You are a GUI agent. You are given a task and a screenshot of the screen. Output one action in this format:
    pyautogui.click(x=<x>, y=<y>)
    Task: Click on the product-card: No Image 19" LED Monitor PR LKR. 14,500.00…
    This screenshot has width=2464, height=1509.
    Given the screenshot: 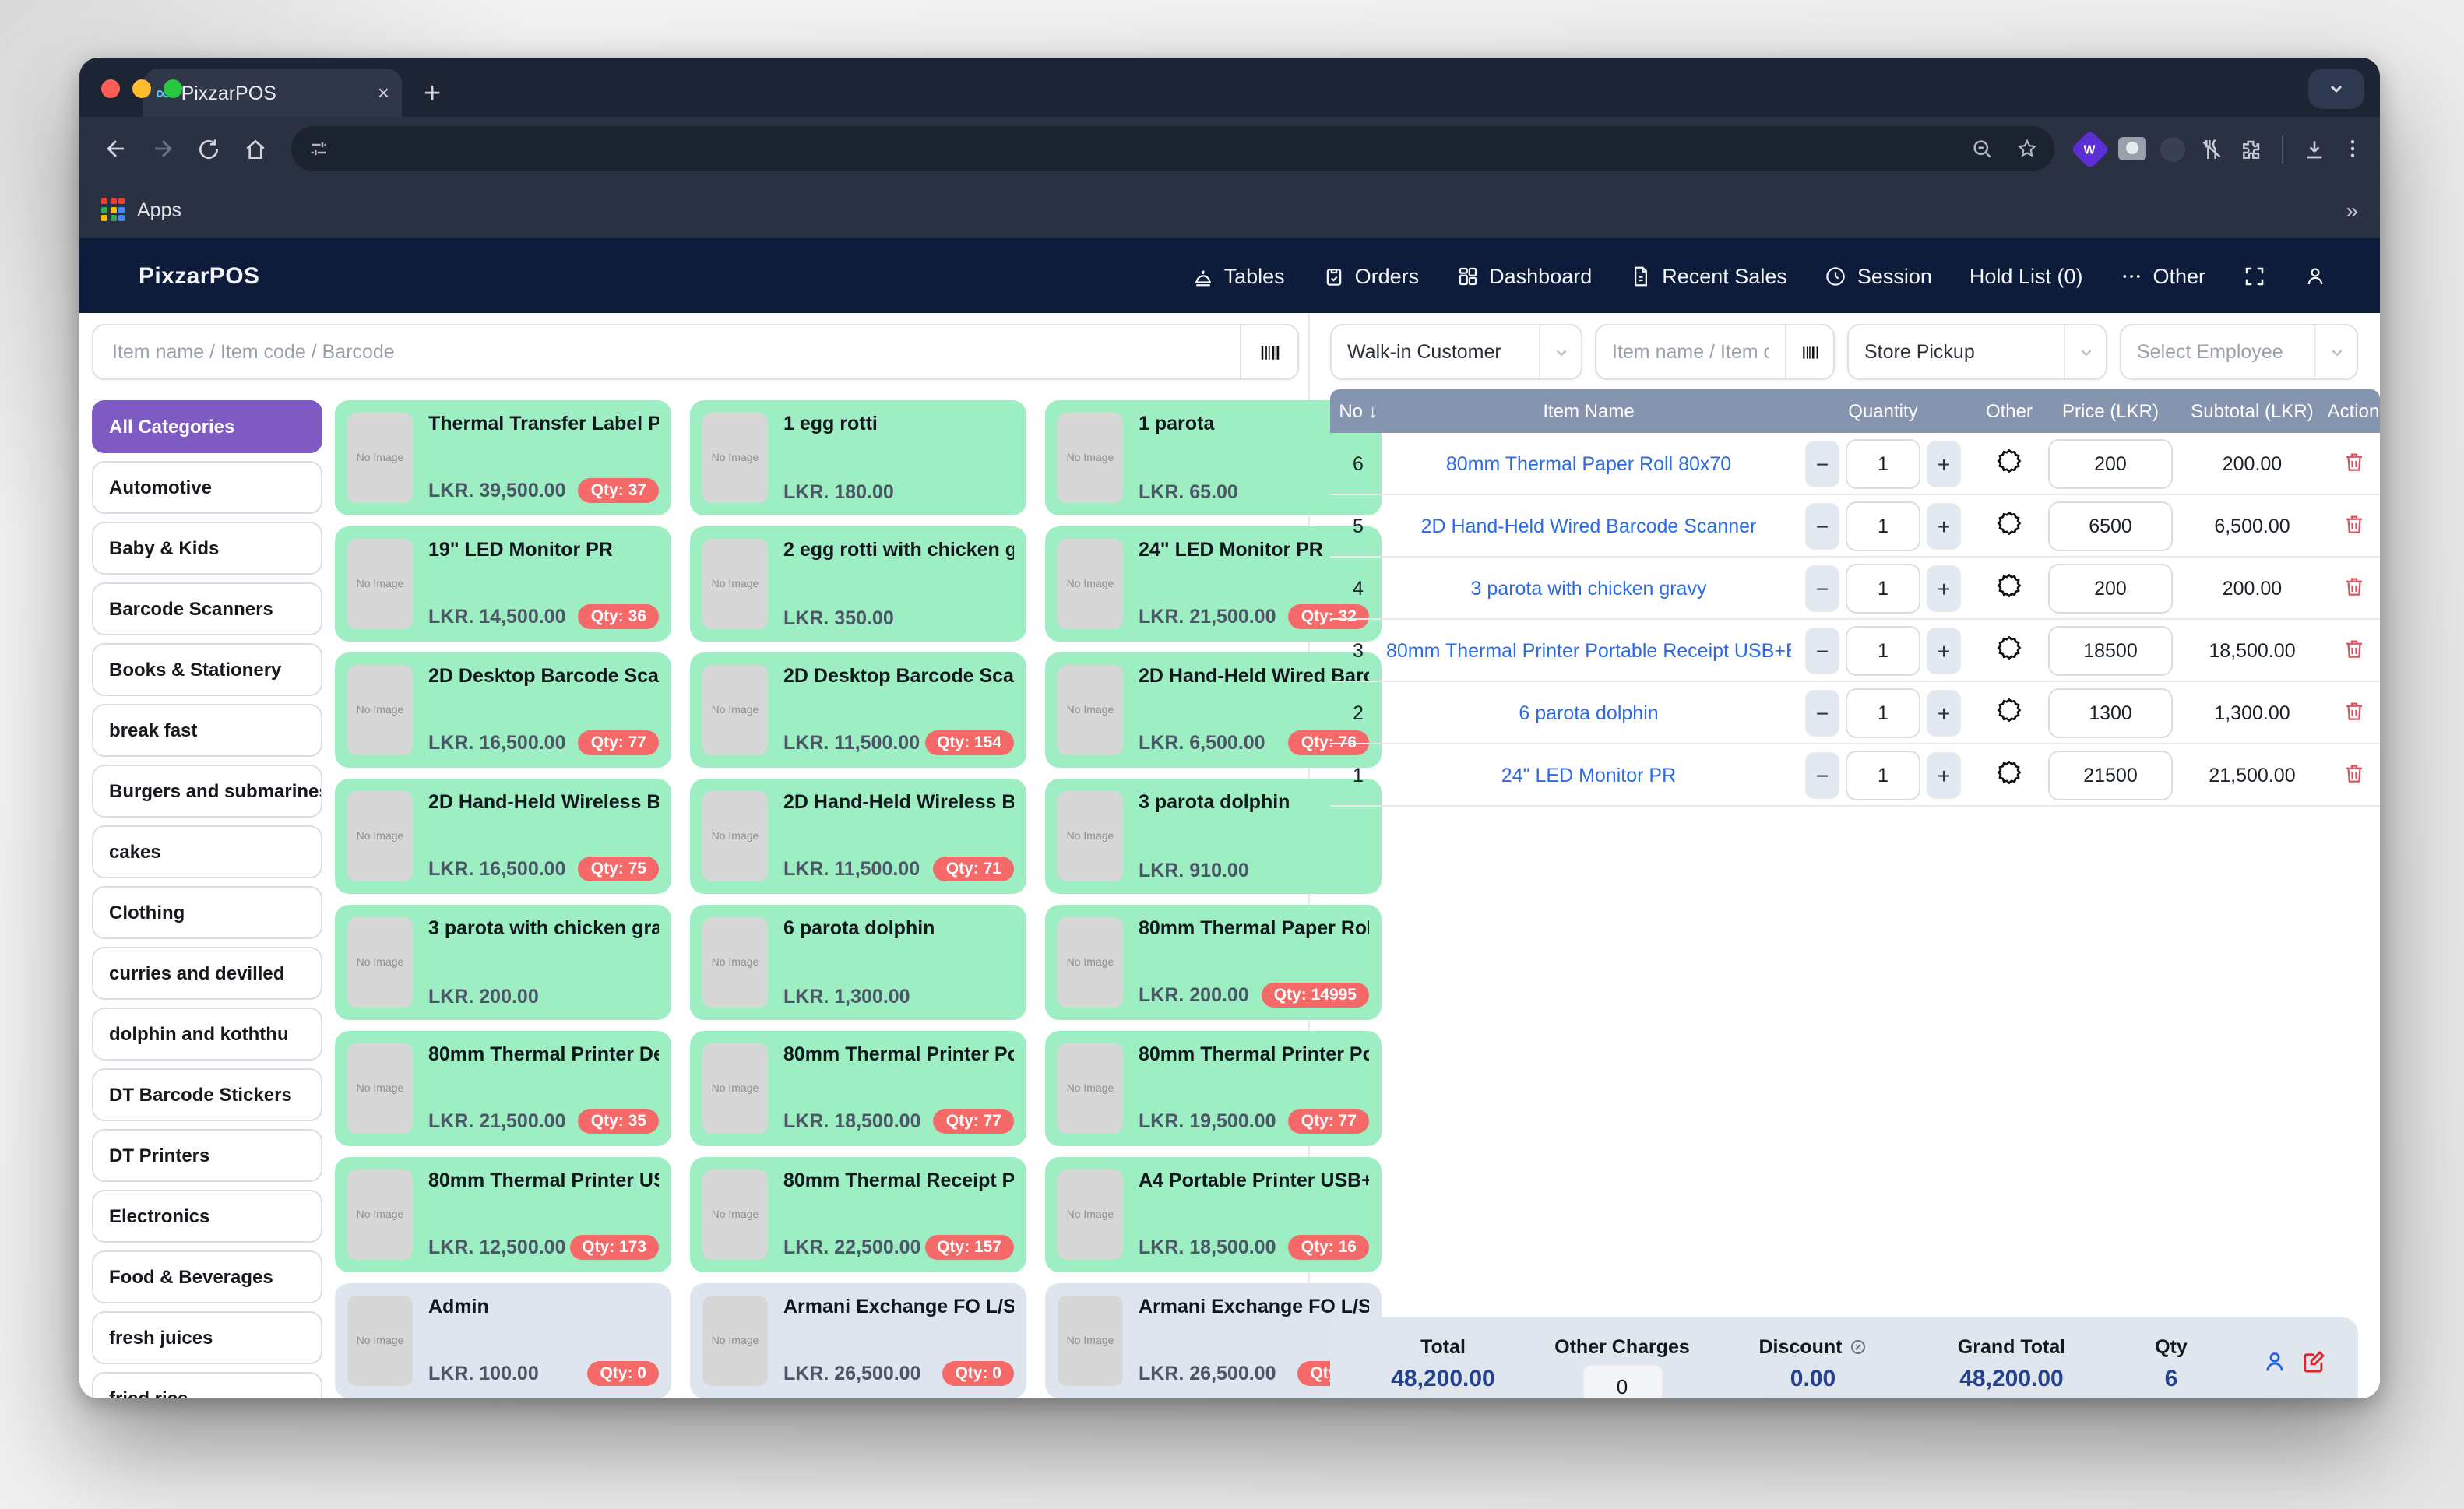 What is the action you would take?
    pyautogui.click(x=503, y=584)
    